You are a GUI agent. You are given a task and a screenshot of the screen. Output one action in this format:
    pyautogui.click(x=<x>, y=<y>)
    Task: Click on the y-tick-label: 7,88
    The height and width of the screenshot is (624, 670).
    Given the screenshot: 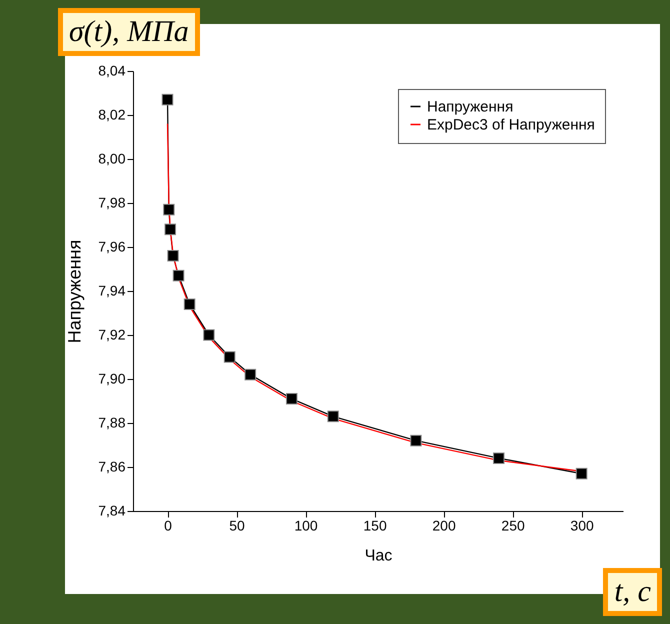 What is the action you would take?
    pyautogui.click(x=112, y=422)
    